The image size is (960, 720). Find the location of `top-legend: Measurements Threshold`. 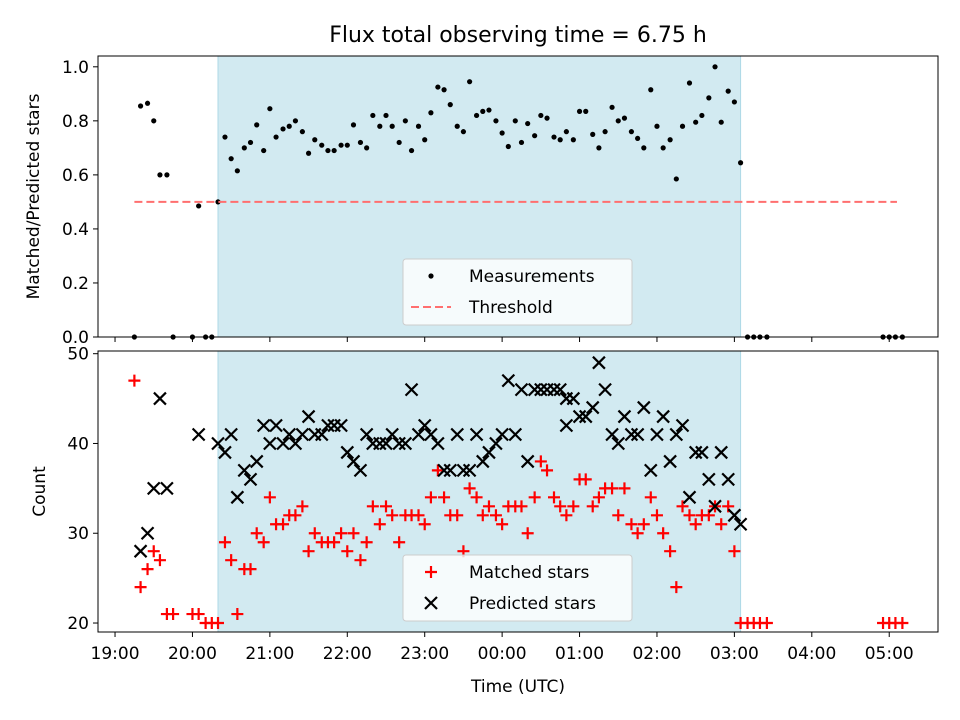

top-legend: Measurements Threshold is located at coordinates (517, 292).